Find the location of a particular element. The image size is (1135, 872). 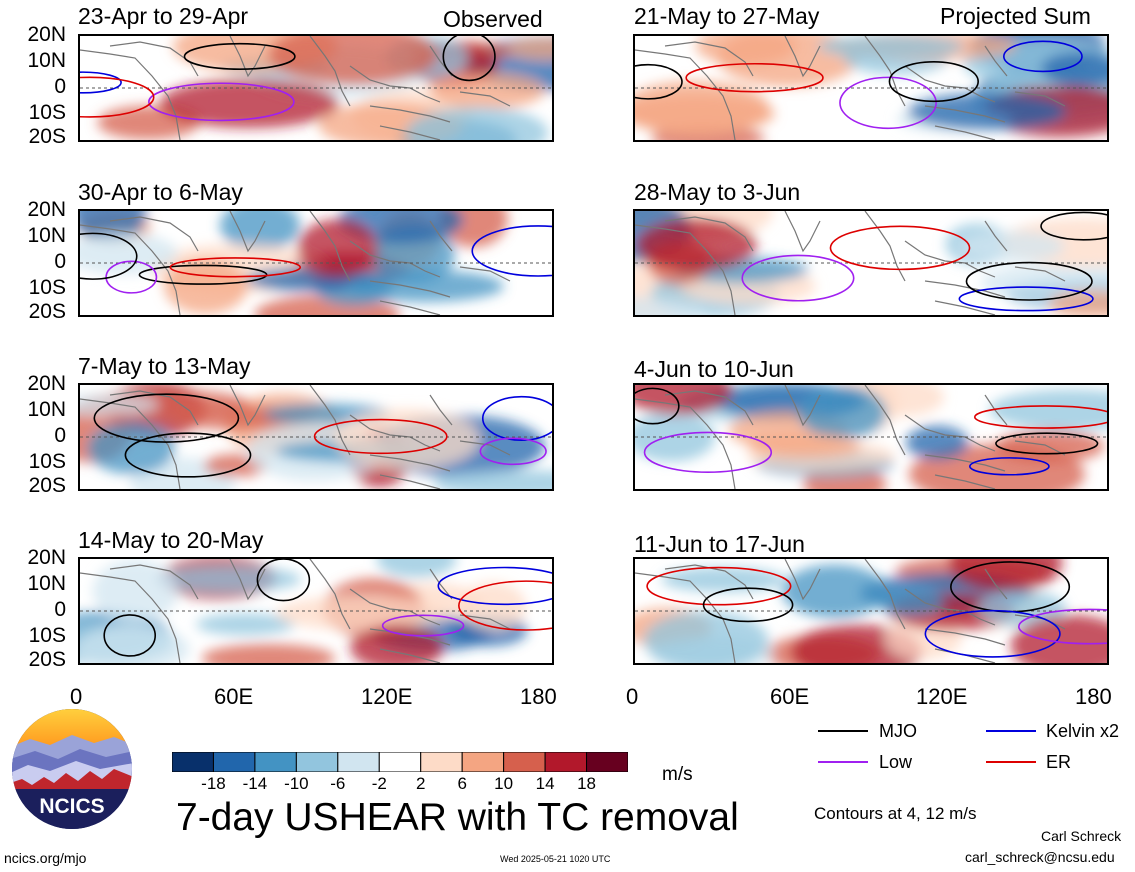

colorbar is located at coordinates (400, 764).